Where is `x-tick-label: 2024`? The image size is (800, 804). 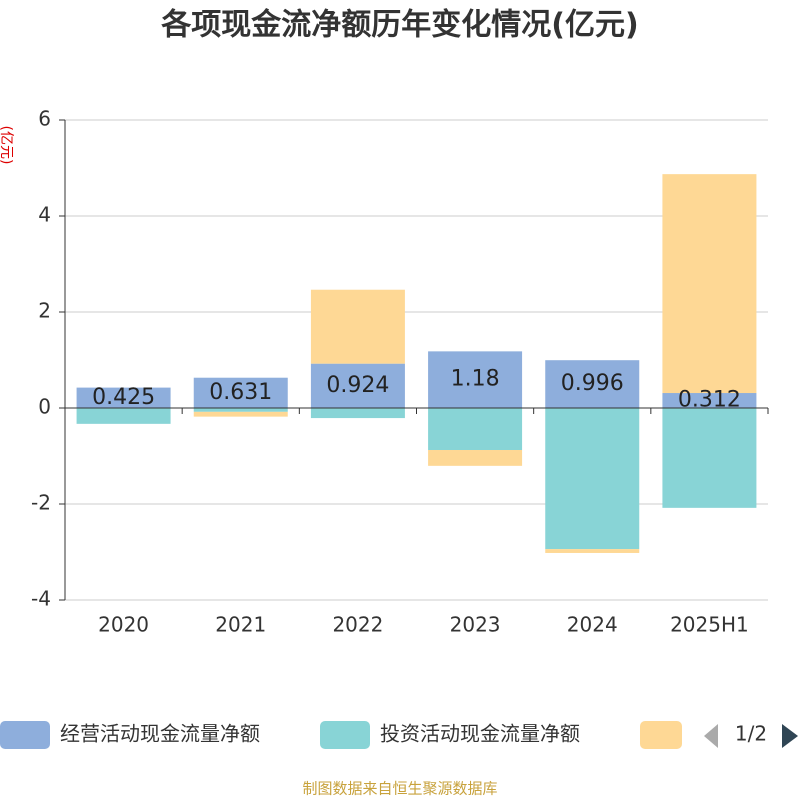
x-tick-label: 2024 is located at coordinates (592, 625).